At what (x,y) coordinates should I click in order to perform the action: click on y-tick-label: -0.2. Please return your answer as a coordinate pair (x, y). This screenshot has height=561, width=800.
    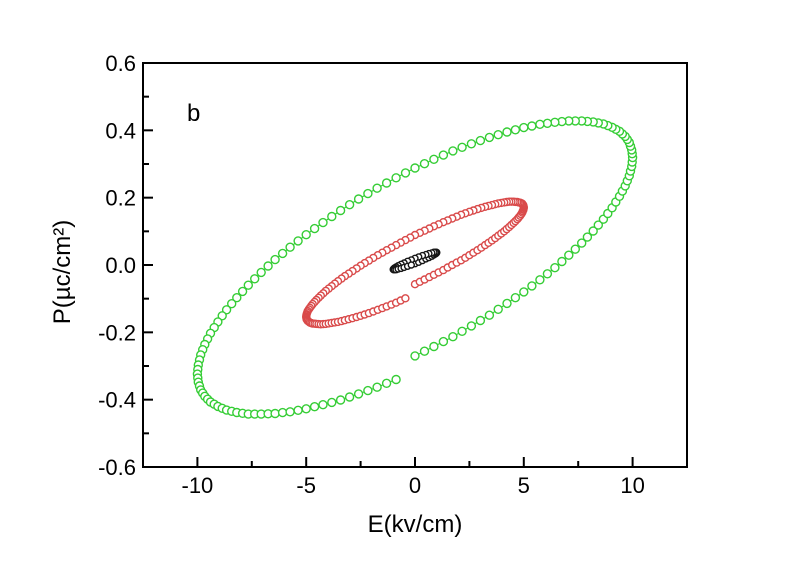
    Looking at the image, I should click on (117, 332).